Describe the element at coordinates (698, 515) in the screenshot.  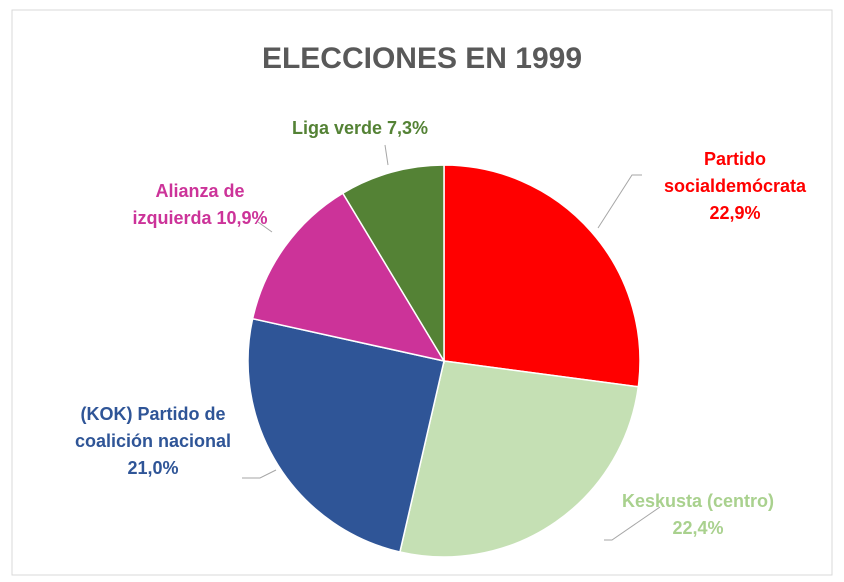
I see `data-label: Keskusta (centro) 22,4%` at that location.